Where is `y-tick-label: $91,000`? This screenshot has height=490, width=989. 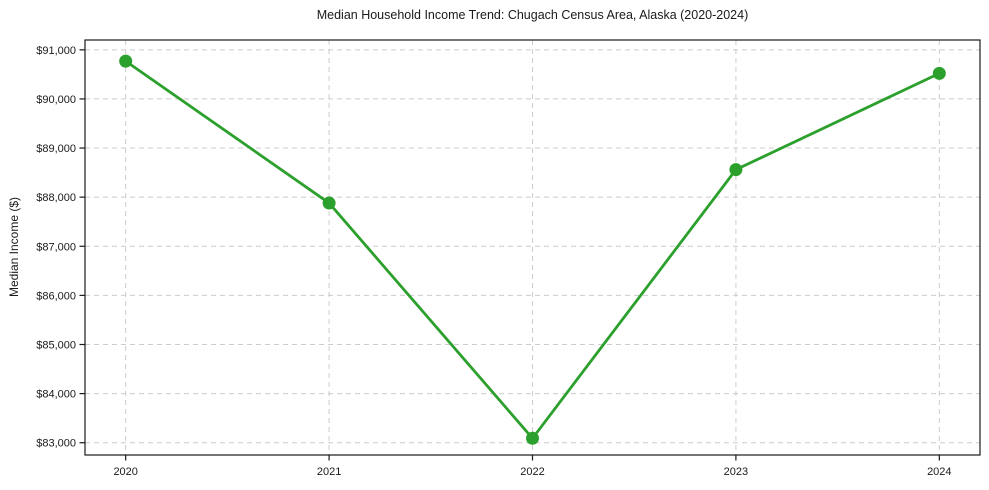
y-tick-label: $91,000 is located at coordinates (56, 51).